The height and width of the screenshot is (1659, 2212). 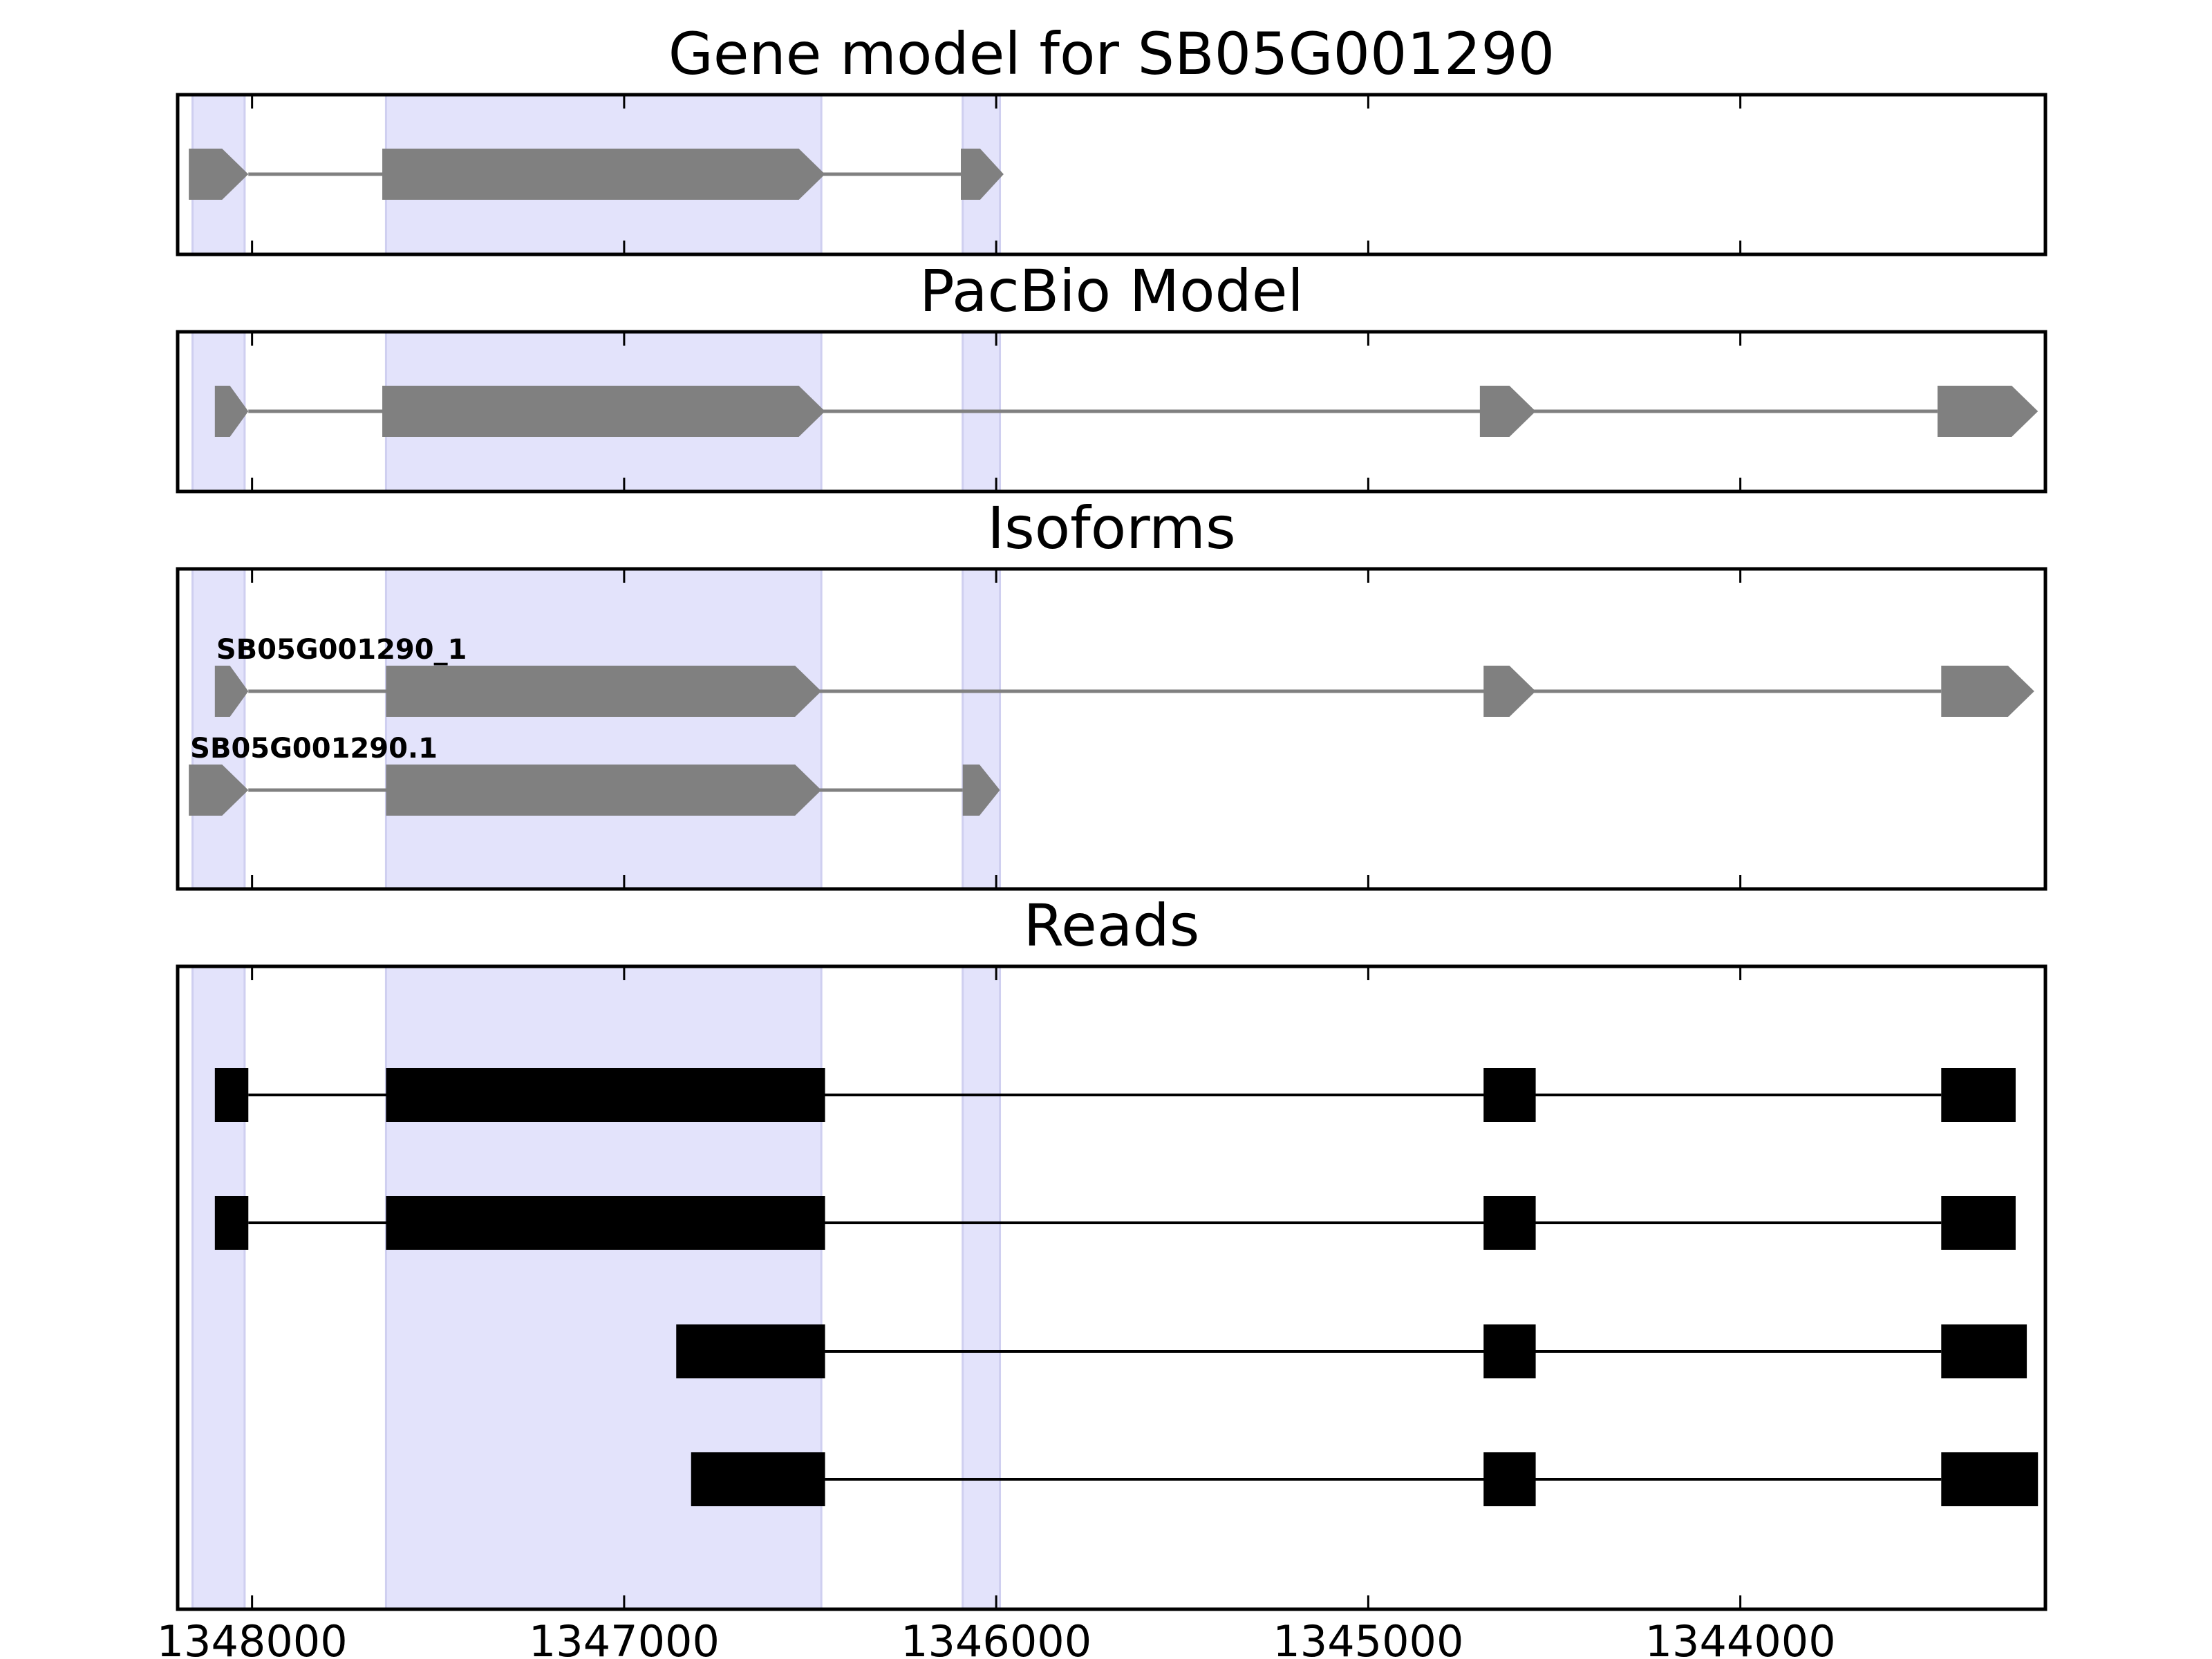 I want to click on x-tick-label: 1345000, so click(x=1368, y=1638).